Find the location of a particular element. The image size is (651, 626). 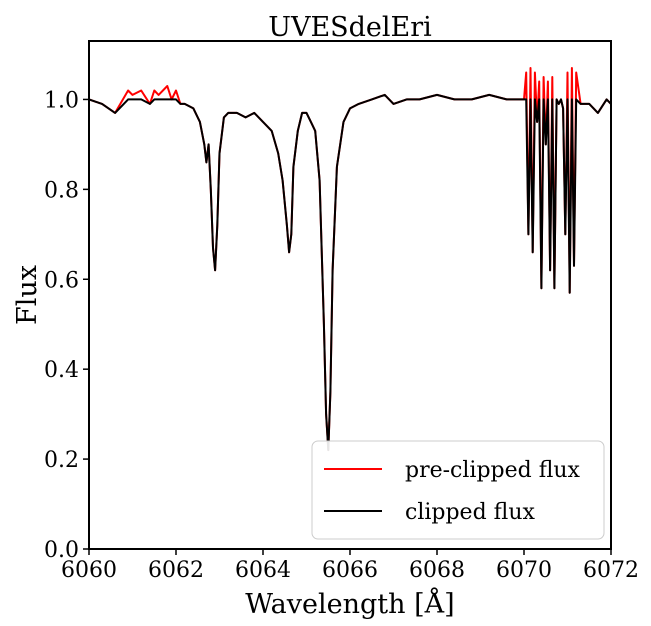

x-tick-label: 6060 is located at coordinates (89, 570).